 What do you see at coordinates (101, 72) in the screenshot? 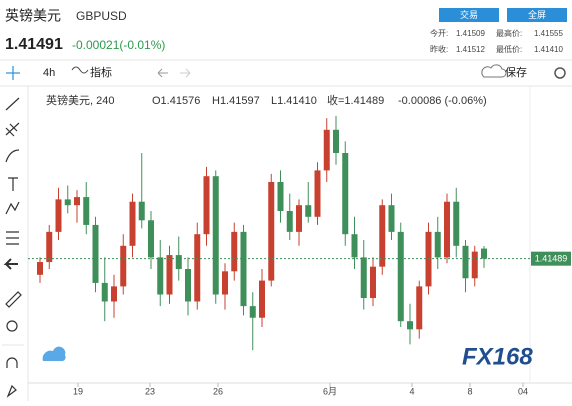
I see `indicators-button: 指标` at bounding box center [101, 72].